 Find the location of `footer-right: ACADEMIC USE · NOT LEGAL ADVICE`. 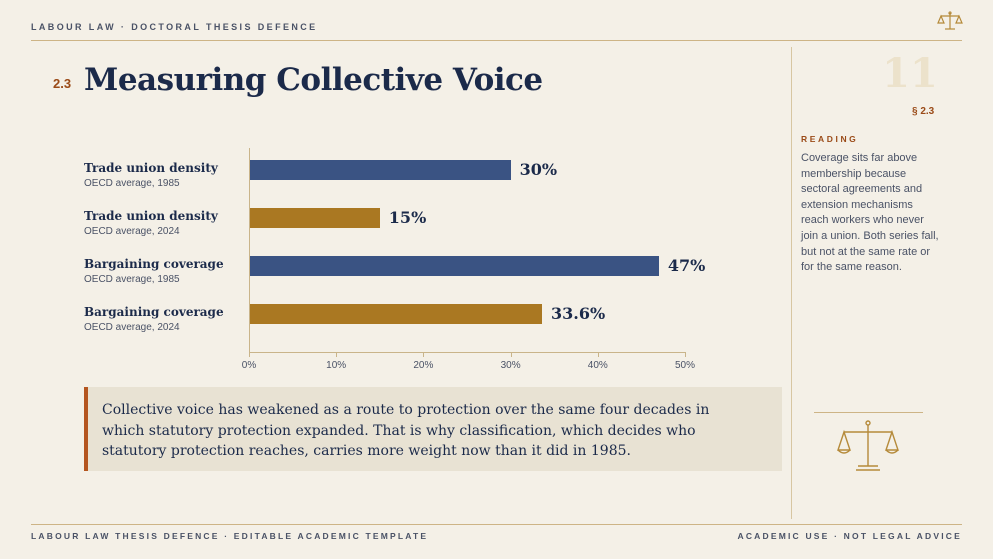

footer-right: ACADEMIC USE · NOT LEGAL ADVICE is located at coordinates (849, 536).